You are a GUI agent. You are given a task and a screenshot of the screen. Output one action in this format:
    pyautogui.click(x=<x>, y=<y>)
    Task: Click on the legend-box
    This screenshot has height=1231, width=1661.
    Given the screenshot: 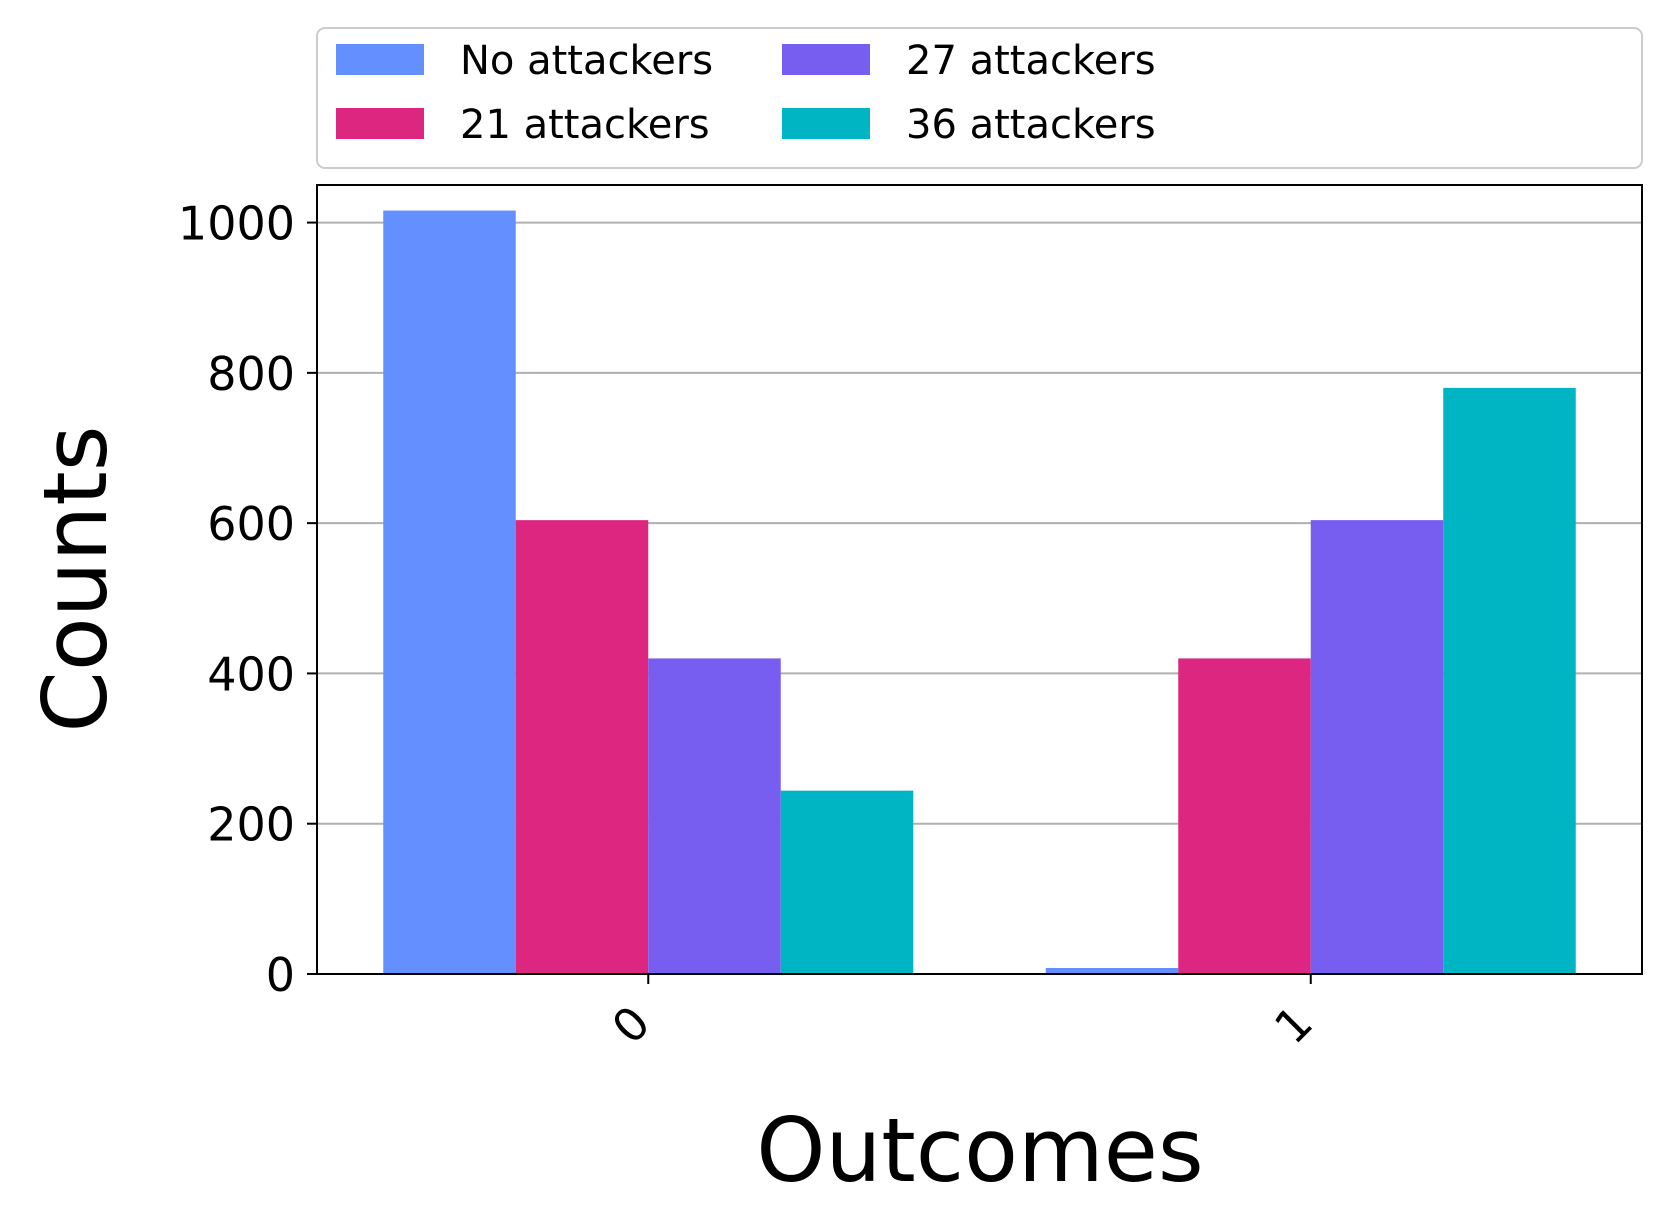 What is the action you would take?
    pyautogui.click(x=979, y=98)
    